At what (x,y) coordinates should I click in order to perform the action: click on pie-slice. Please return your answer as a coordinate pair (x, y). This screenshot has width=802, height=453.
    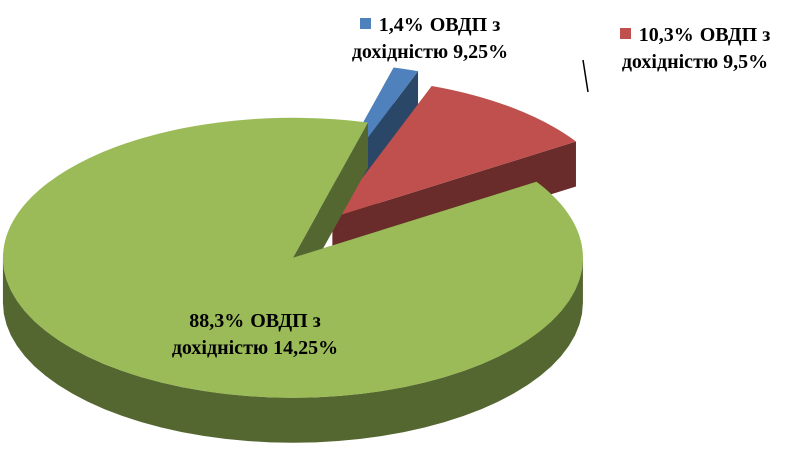
    Looking at the image, I should click on (454, 151).